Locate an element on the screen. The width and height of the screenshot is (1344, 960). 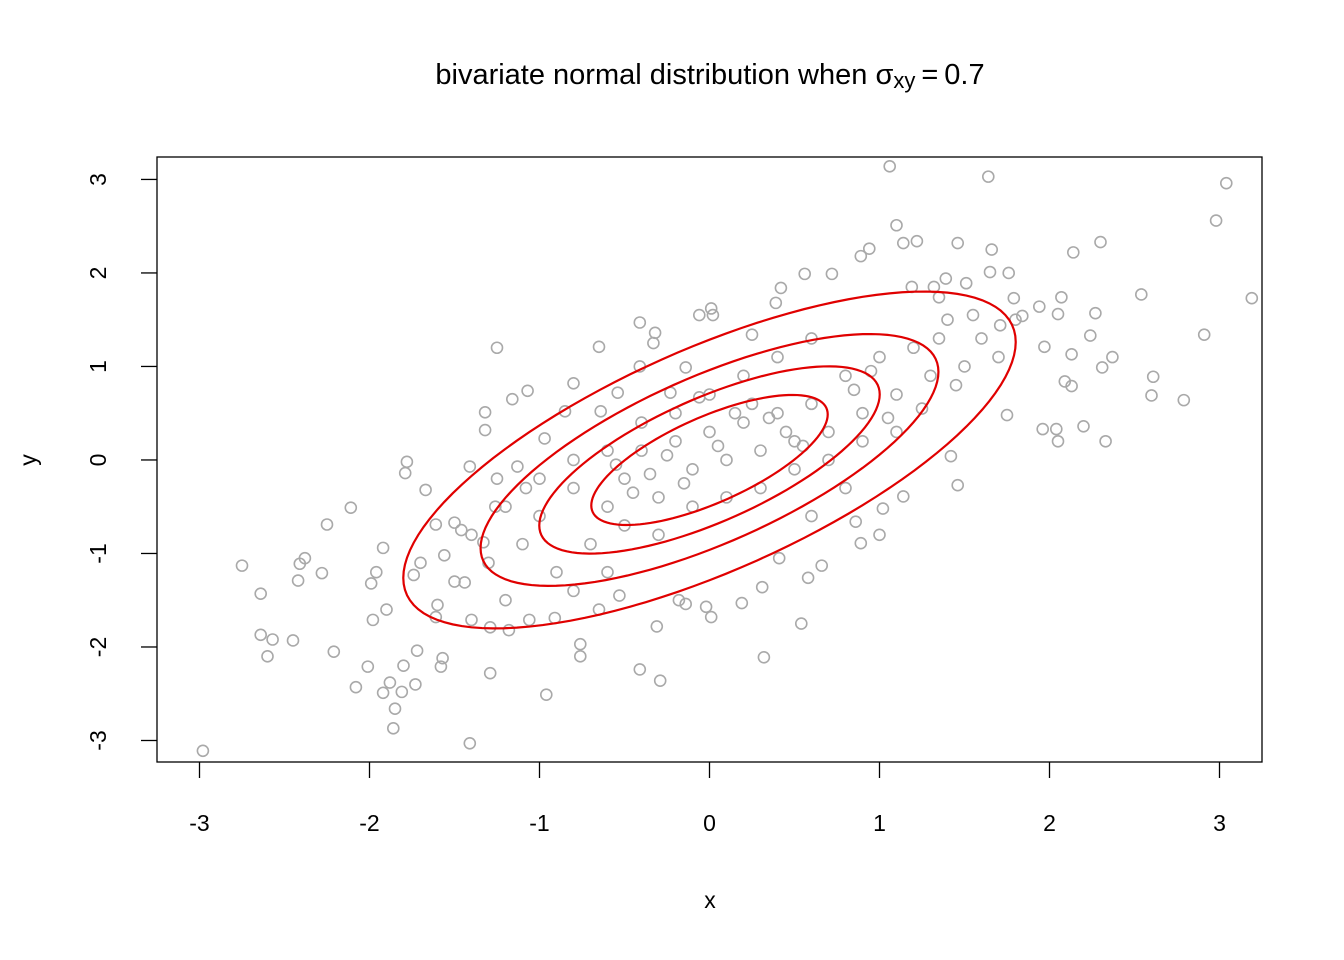
y-axis-label: y is located at coordinates (28, 460).